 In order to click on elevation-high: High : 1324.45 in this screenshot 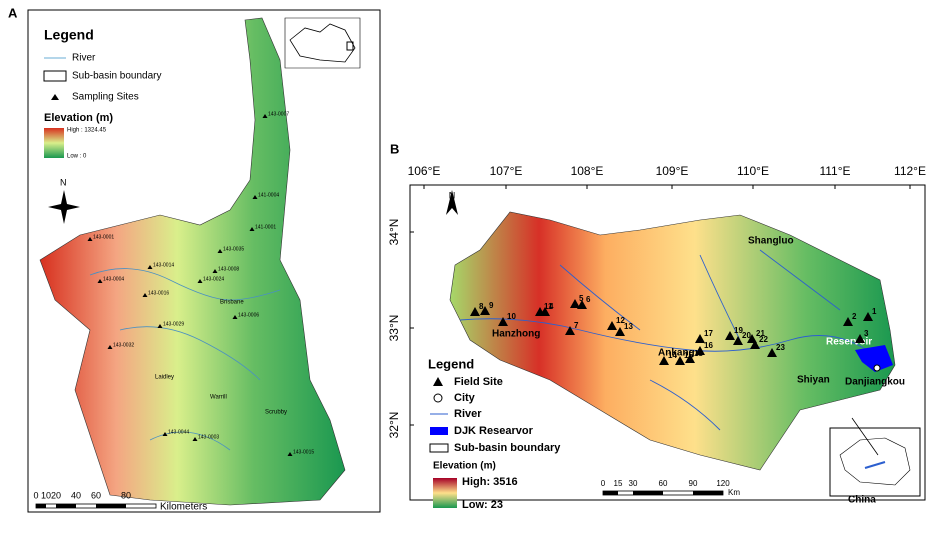, I will do `click(87, 131)`.